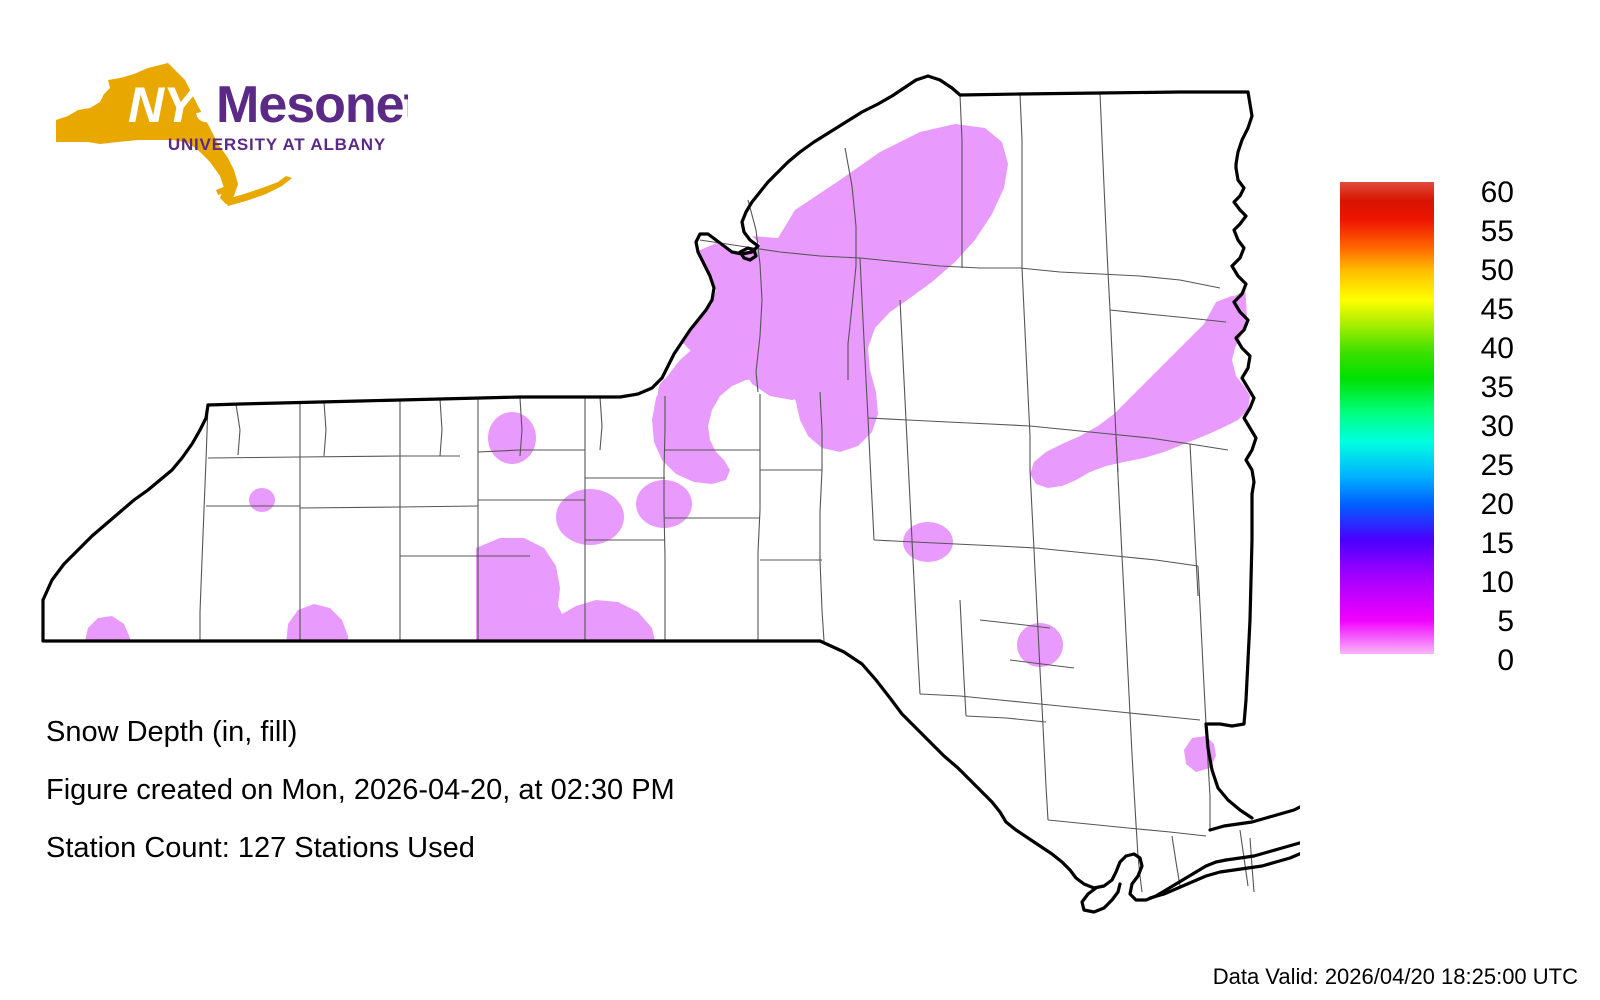  Describe the element at coordinates (1497, 543) in the screenshot. I see `colorbar-tick-15: 15` at that location.